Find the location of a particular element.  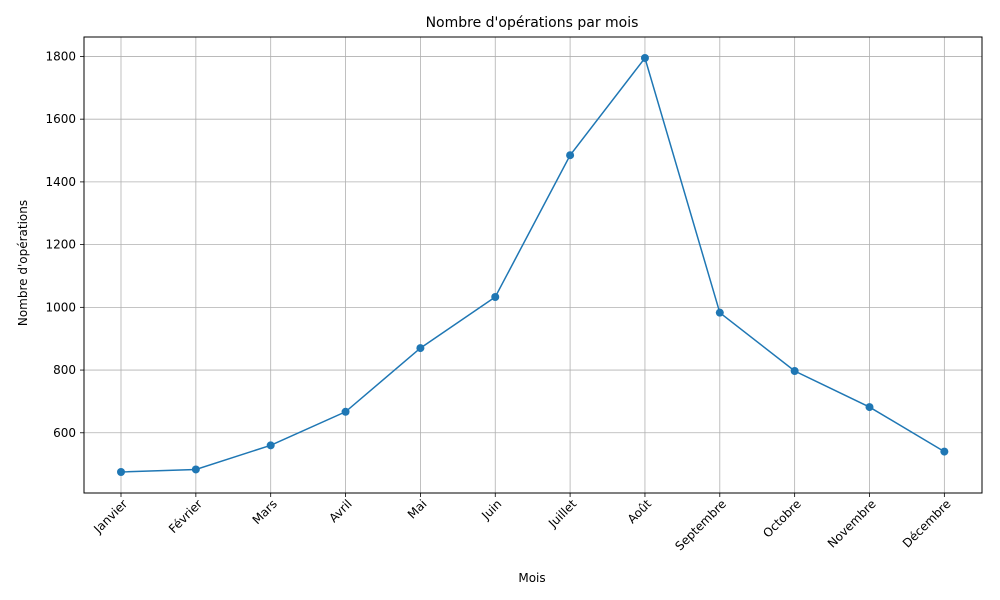

y-tick-label: 1600 is located at coordinates (60, 119).